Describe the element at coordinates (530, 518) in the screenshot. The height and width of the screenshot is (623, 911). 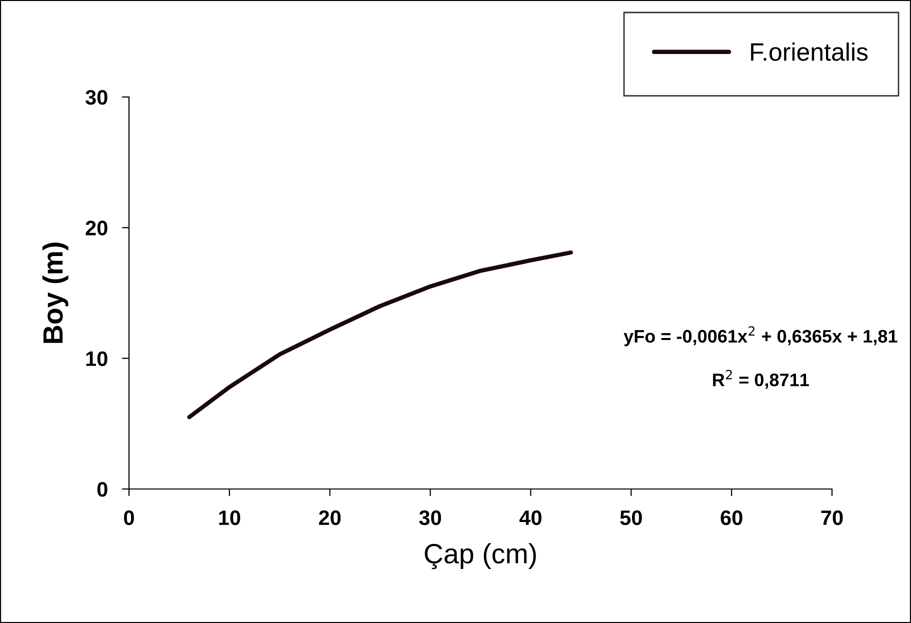
I see `x-tick-label: 40` at that location.